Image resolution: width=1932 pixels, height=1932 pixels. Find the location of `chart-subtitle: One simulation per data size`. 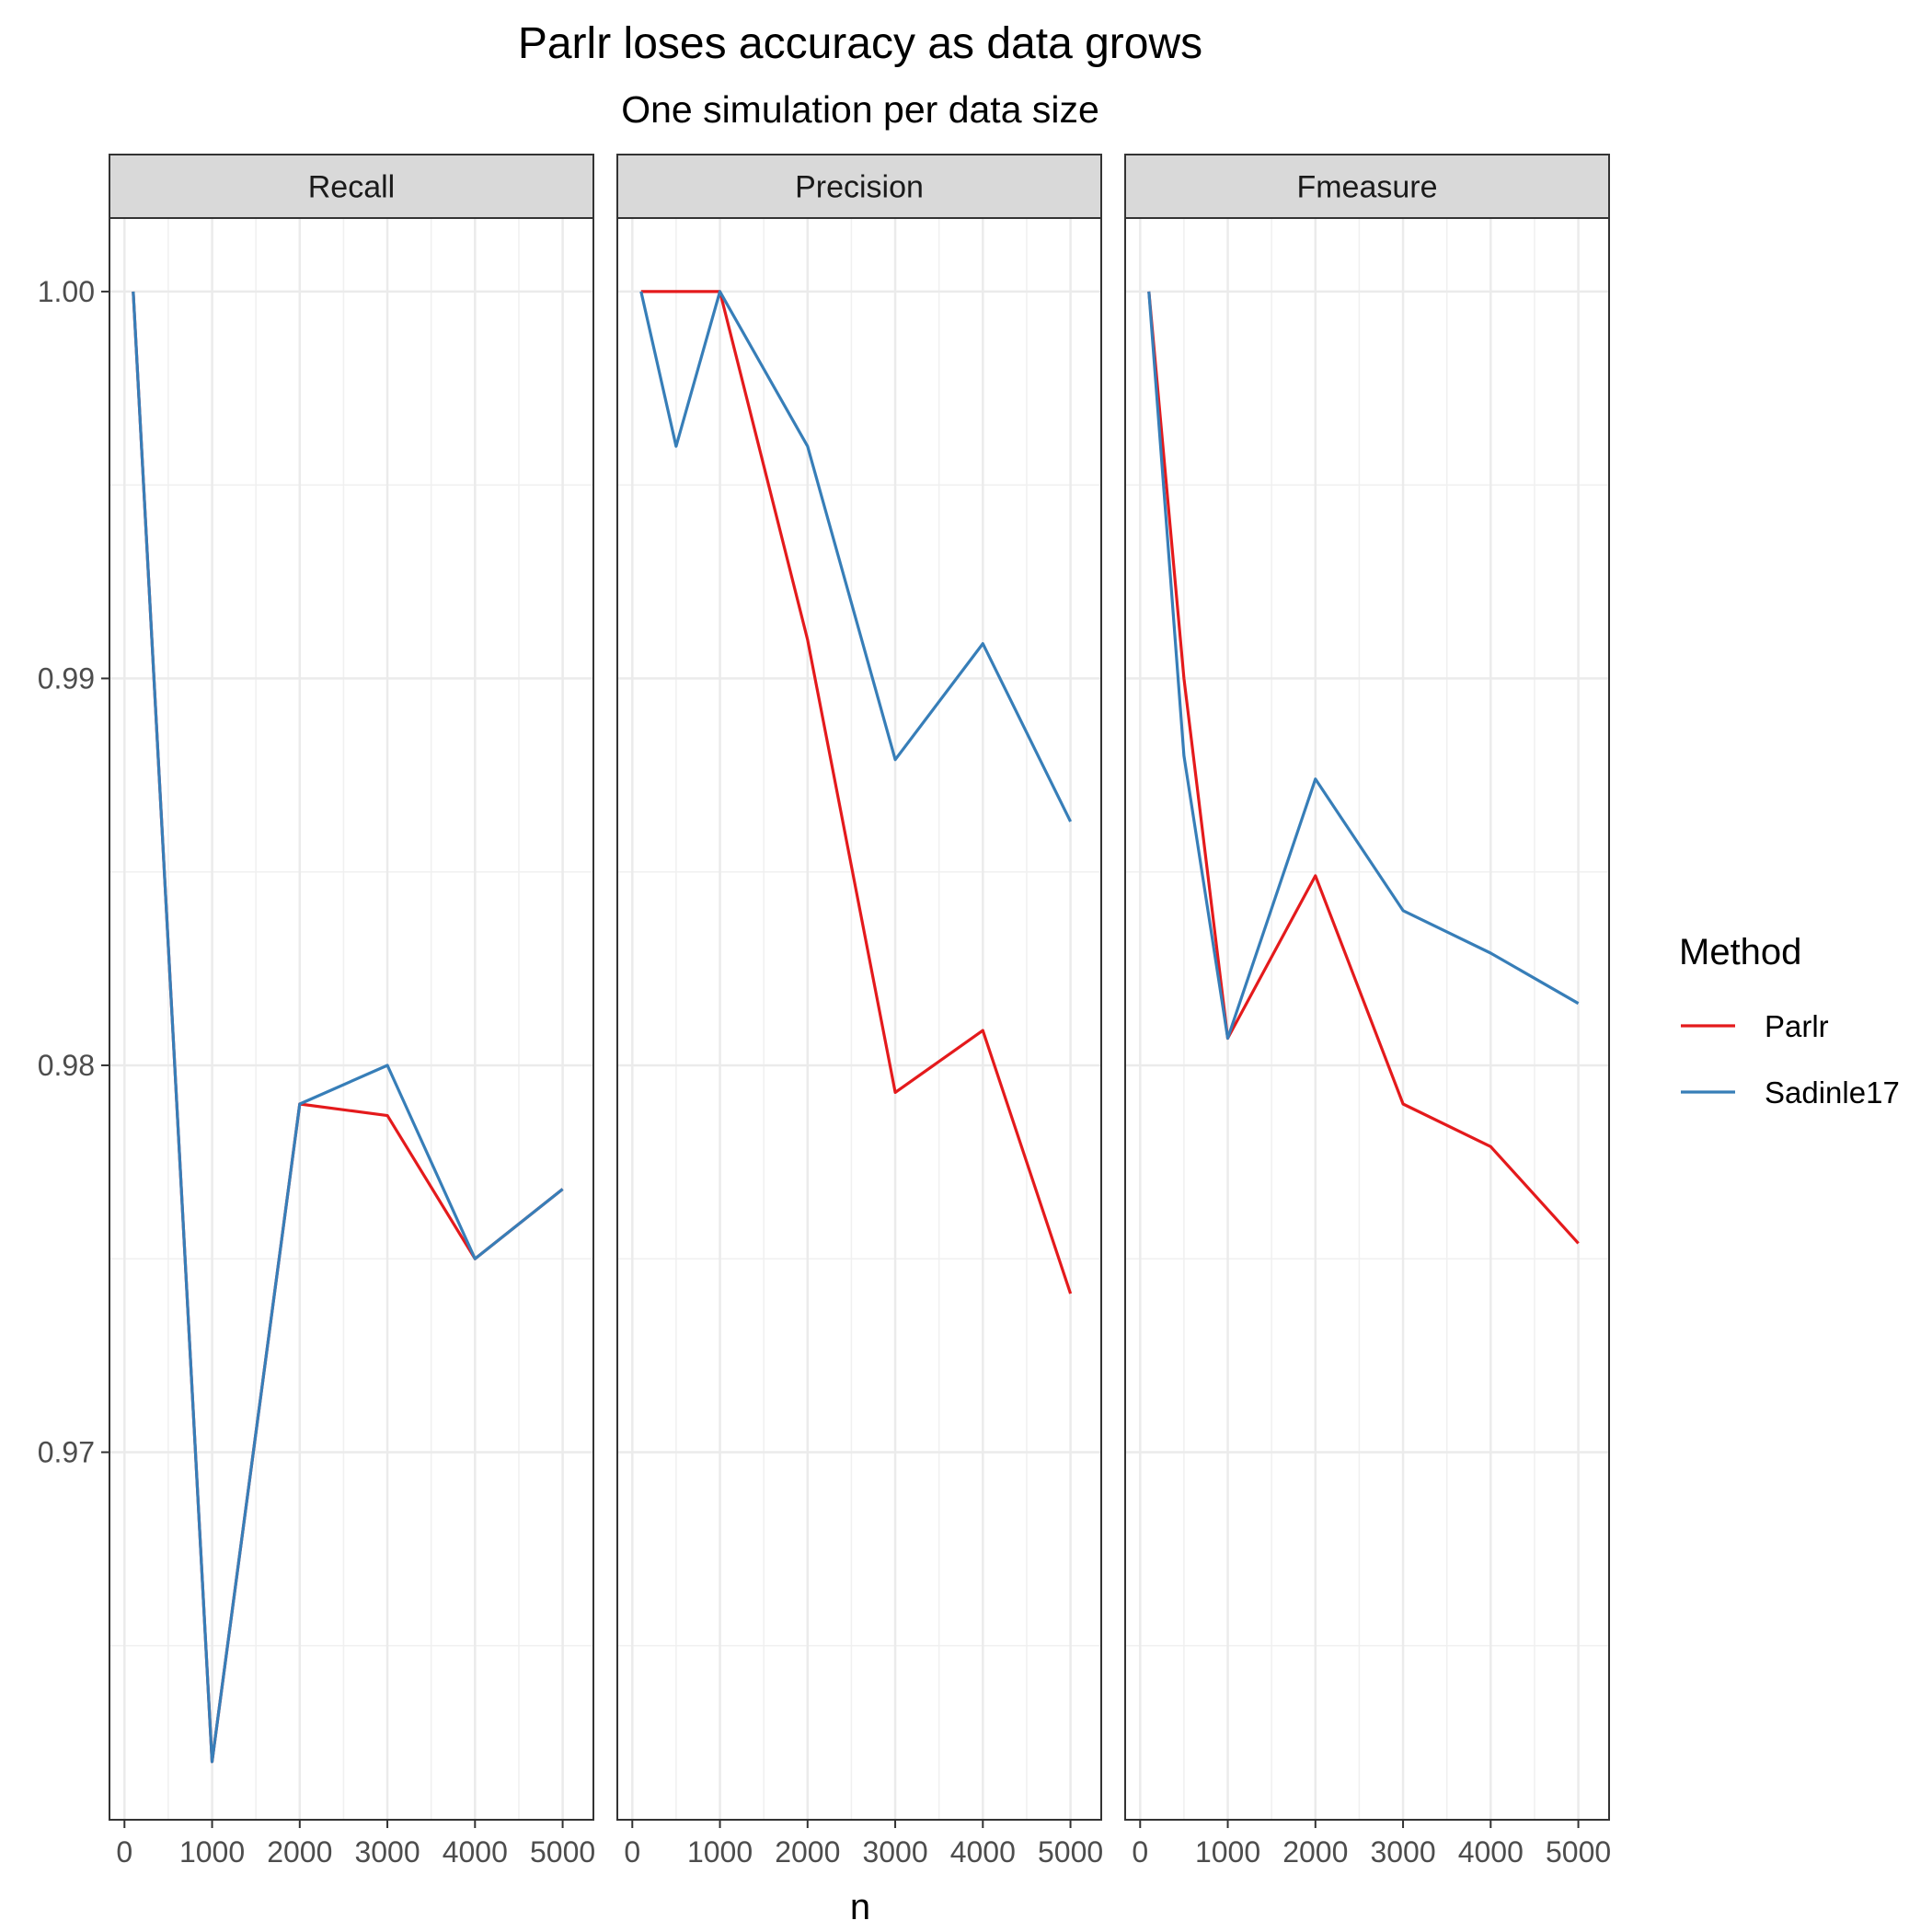

chart-subtitle: One simulation per data size is located at coordinates (860, 109).